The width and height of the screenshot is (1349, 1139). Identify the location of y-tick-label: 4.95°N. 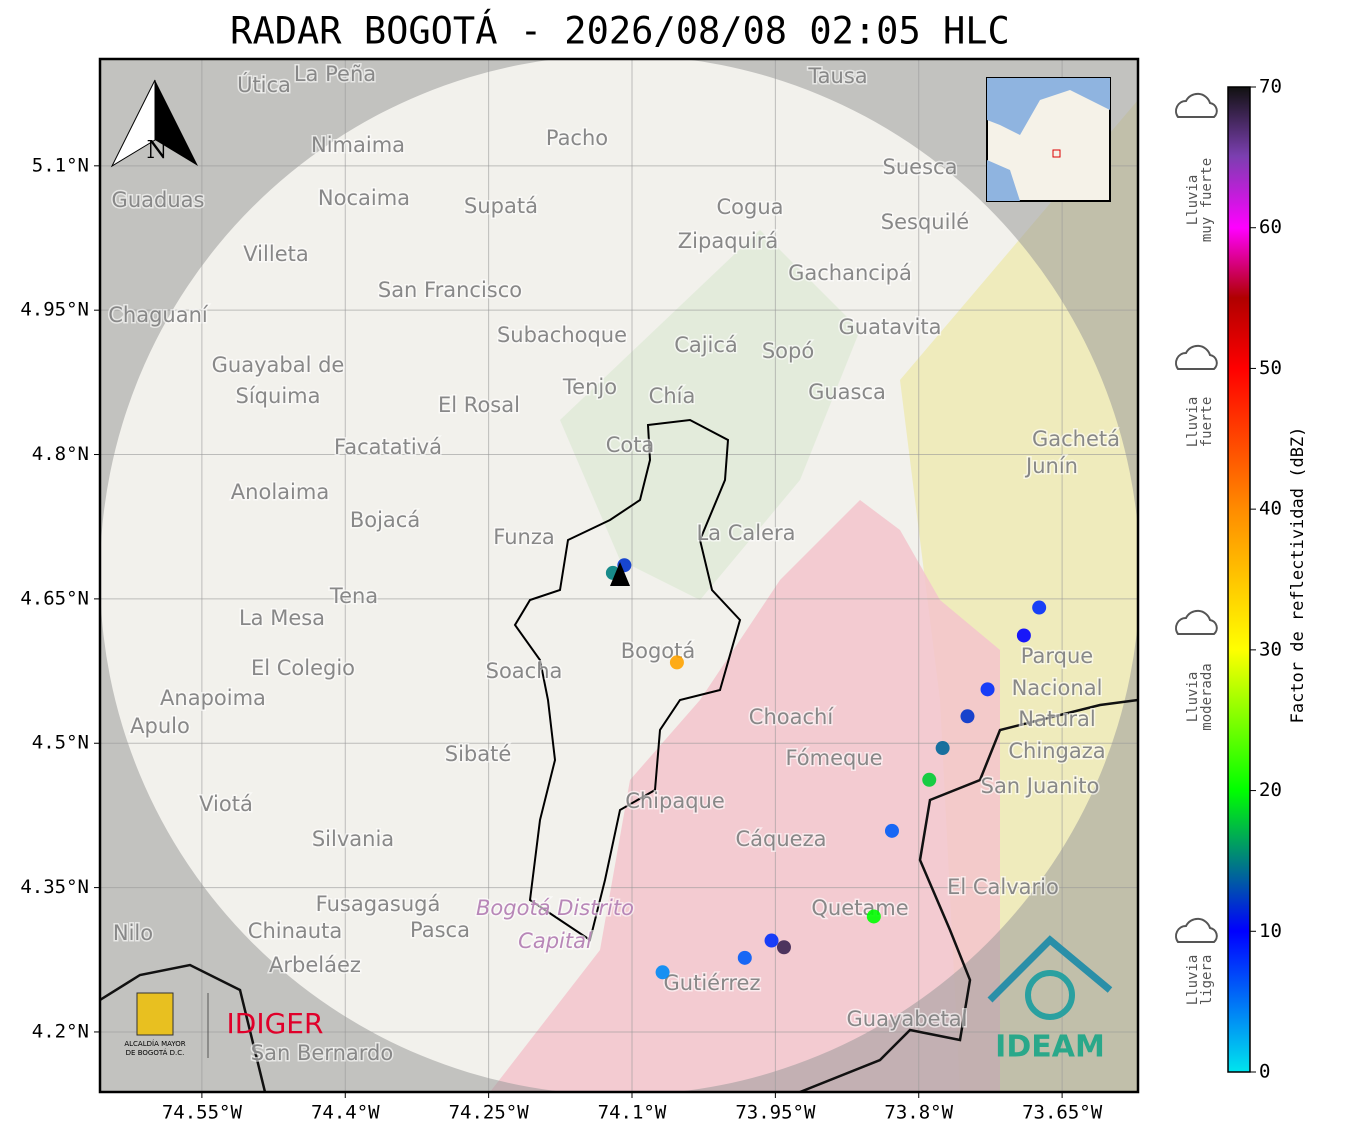
(54, 310).